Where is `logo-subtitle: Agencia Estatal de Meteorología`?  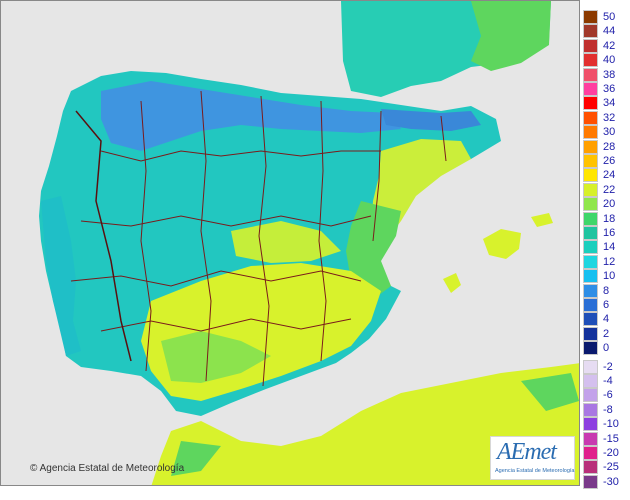 logo-subtitle: Agencia Estatal de Meteorología is located at coordinates (535, 471).